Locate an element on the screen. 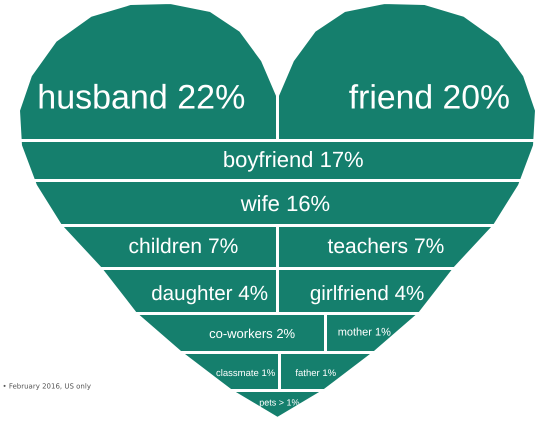 This screenshot has width=560, height=423. category-label: girlfriend is located at coordinates (349, 293).